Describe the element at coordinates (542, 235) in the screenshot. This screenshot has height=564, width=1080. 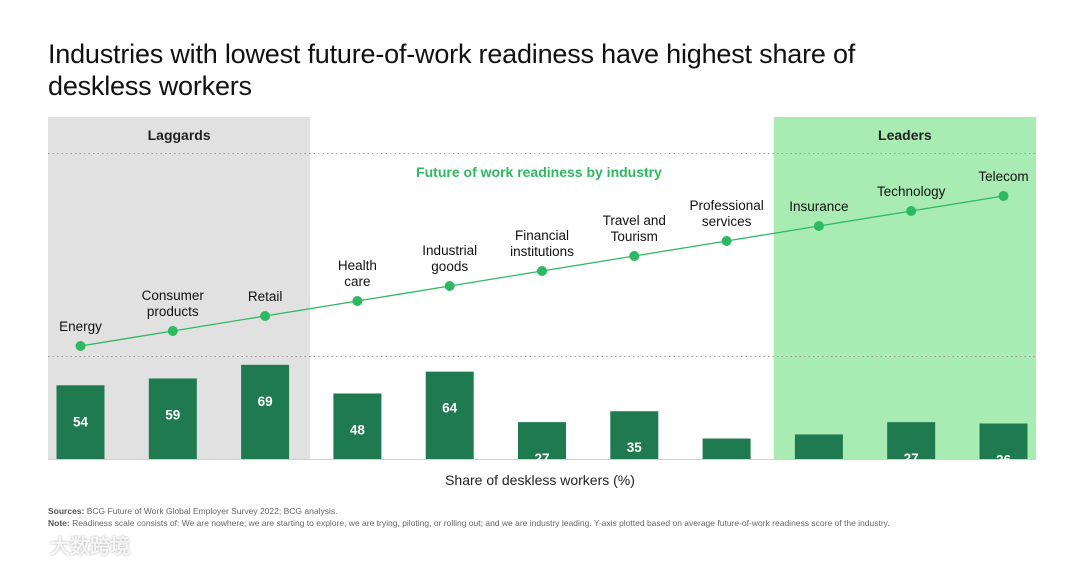
I see `industry-label-5-line-0: Financial` at that location.